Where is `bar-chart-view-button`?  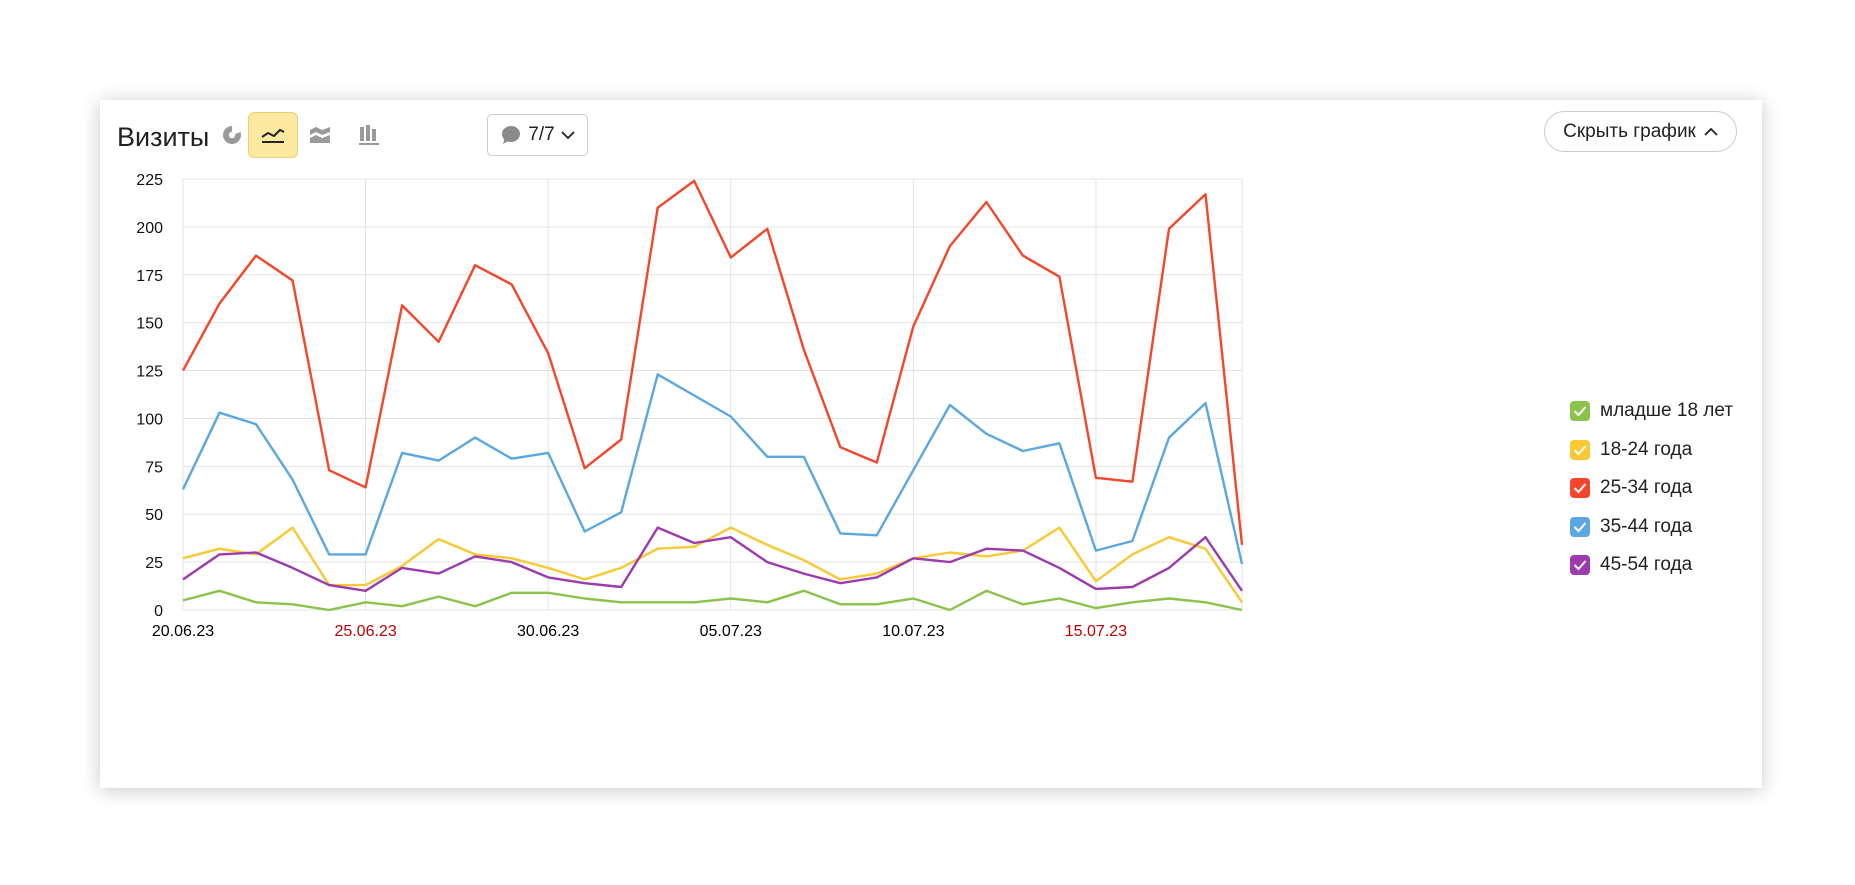
bar-chart-view-button is located at coordinates (369, 135).